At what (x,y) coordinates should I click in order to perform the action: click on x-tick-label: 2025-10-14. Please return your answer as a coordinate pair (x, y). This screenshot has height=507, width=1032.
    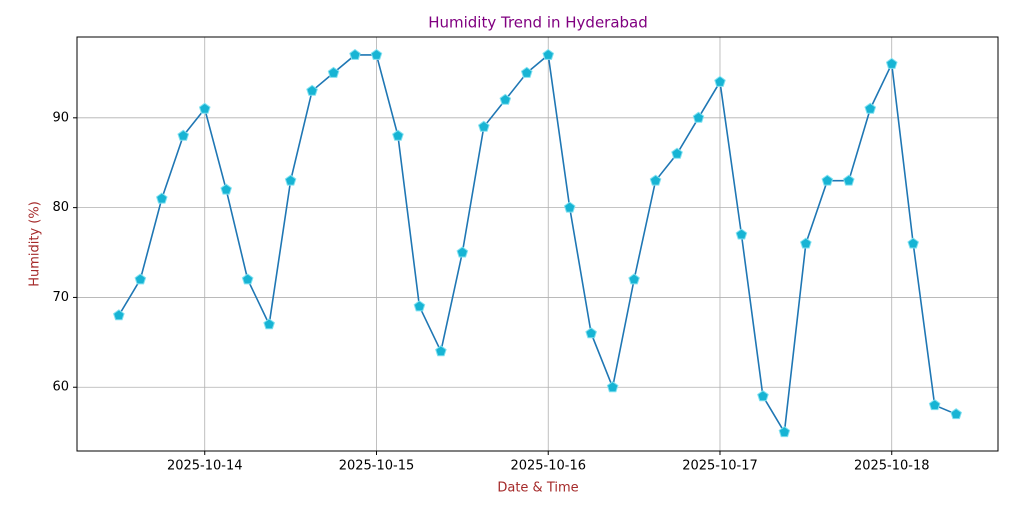
    Looking at the image, I should click on (205, 466).